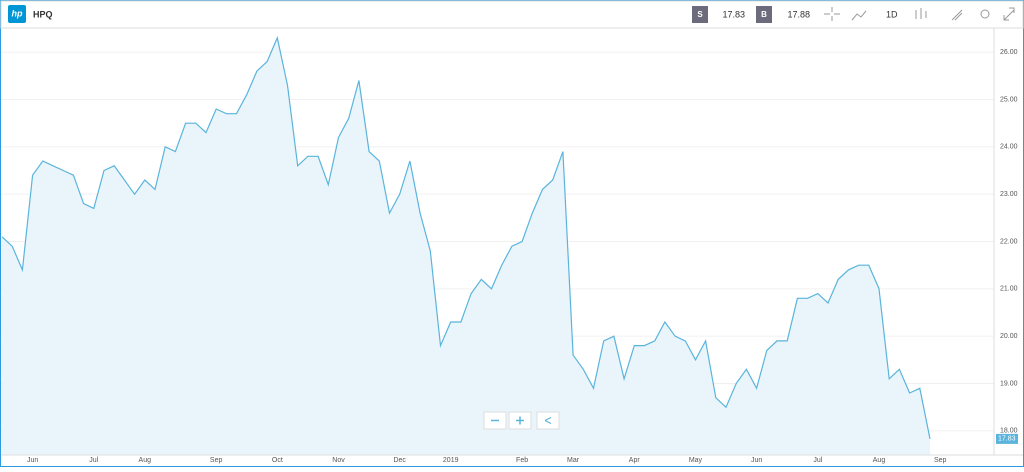  What do you see at coordinates (43, 14) in the screenshot?
I see `symbol: HPQ` at bounding box center [43, 14].